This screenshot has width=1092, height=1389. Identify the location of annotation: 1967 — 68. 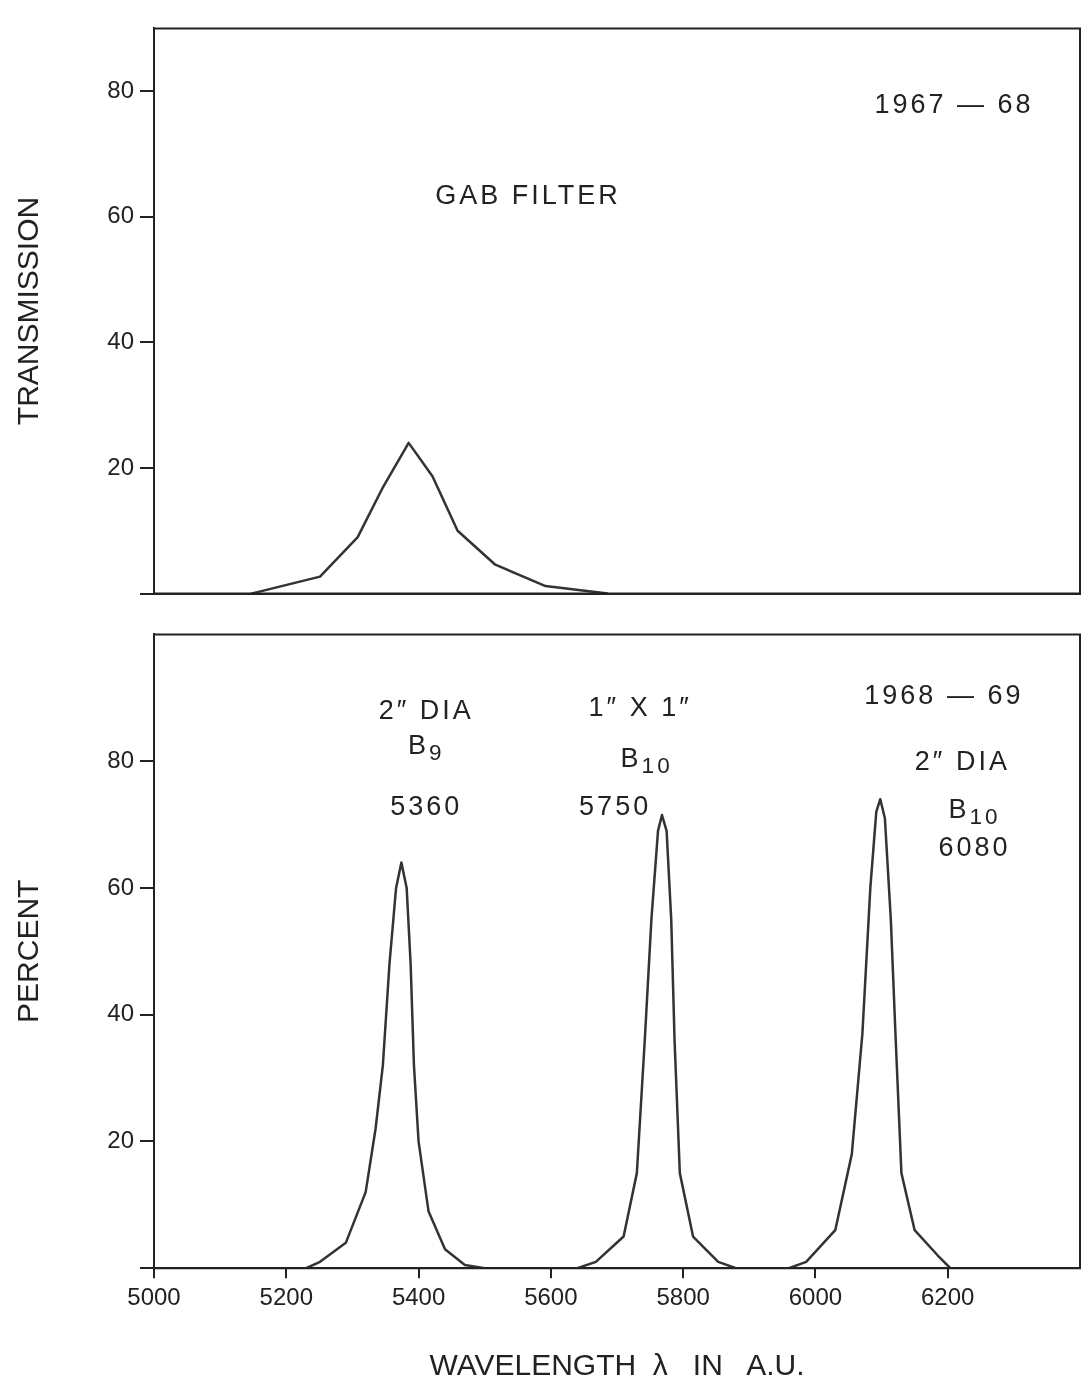
(954, 104).